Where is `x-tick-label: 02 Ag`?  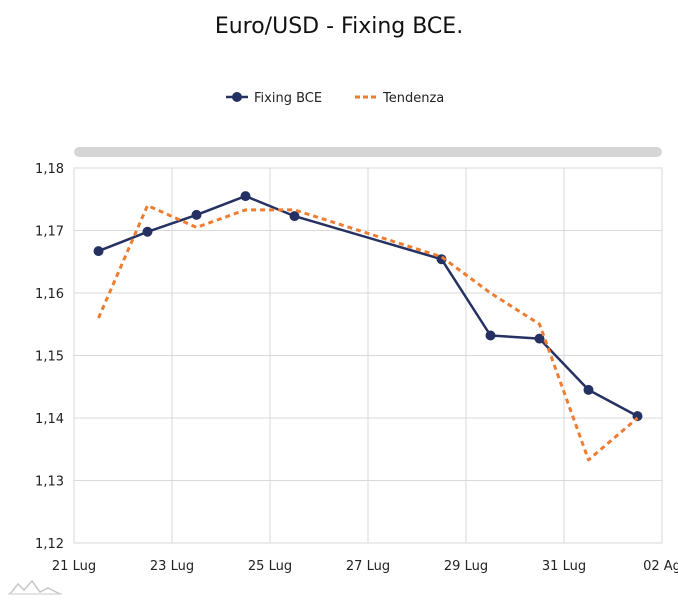
x-tick-label: 02 Ag is located at coordinates (660, 566).